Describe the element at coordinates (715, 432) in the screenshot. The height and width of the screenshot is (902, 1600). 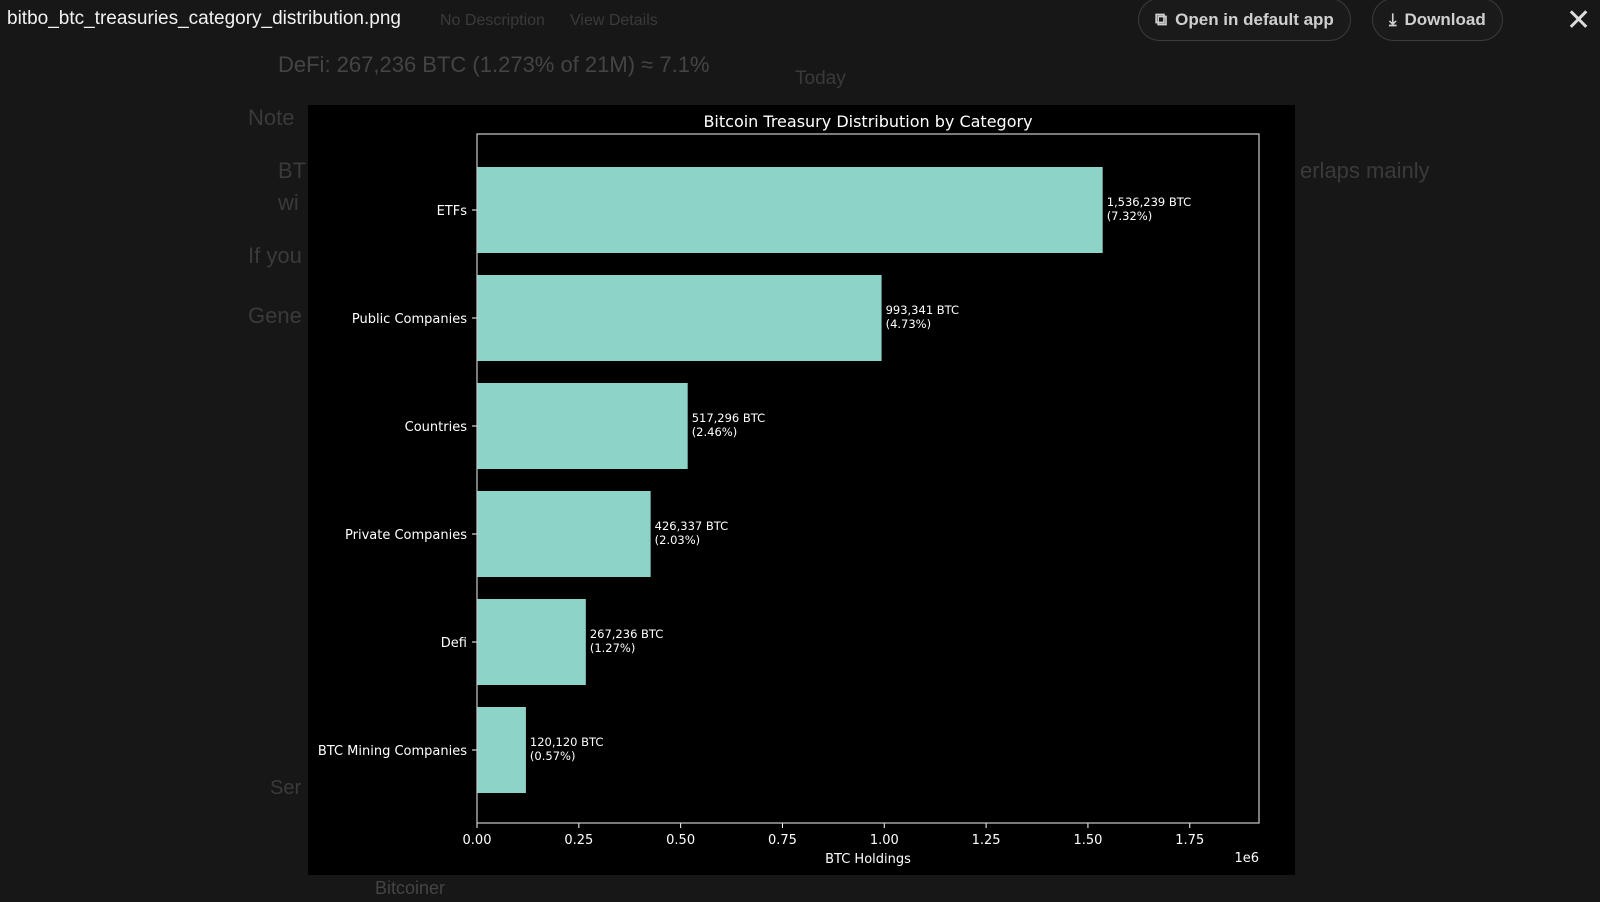
I see `data-label: (2.46%)` at that location.